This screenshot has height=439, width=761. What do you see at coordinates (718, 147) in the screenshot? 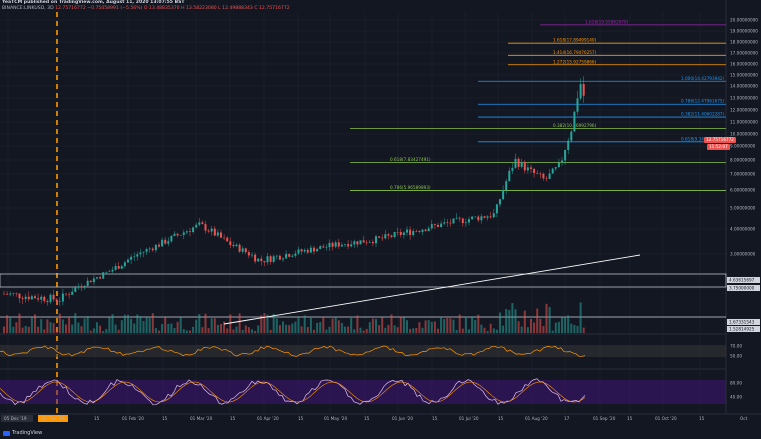
I see `countdown-badge: 11:52:07` at bounding box center [718, 147].